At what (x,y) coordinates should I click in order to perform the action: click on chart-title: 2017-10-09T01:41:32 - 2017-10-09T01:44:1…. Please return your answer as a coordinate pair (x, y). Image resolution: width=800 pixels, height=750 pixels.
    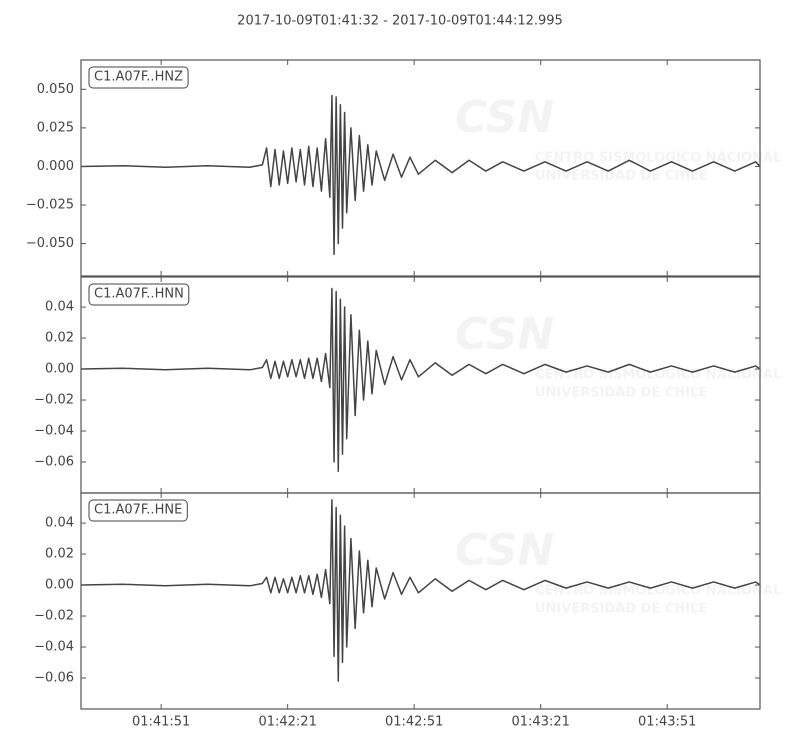
    Looking at the image, I should click on (400, 21).